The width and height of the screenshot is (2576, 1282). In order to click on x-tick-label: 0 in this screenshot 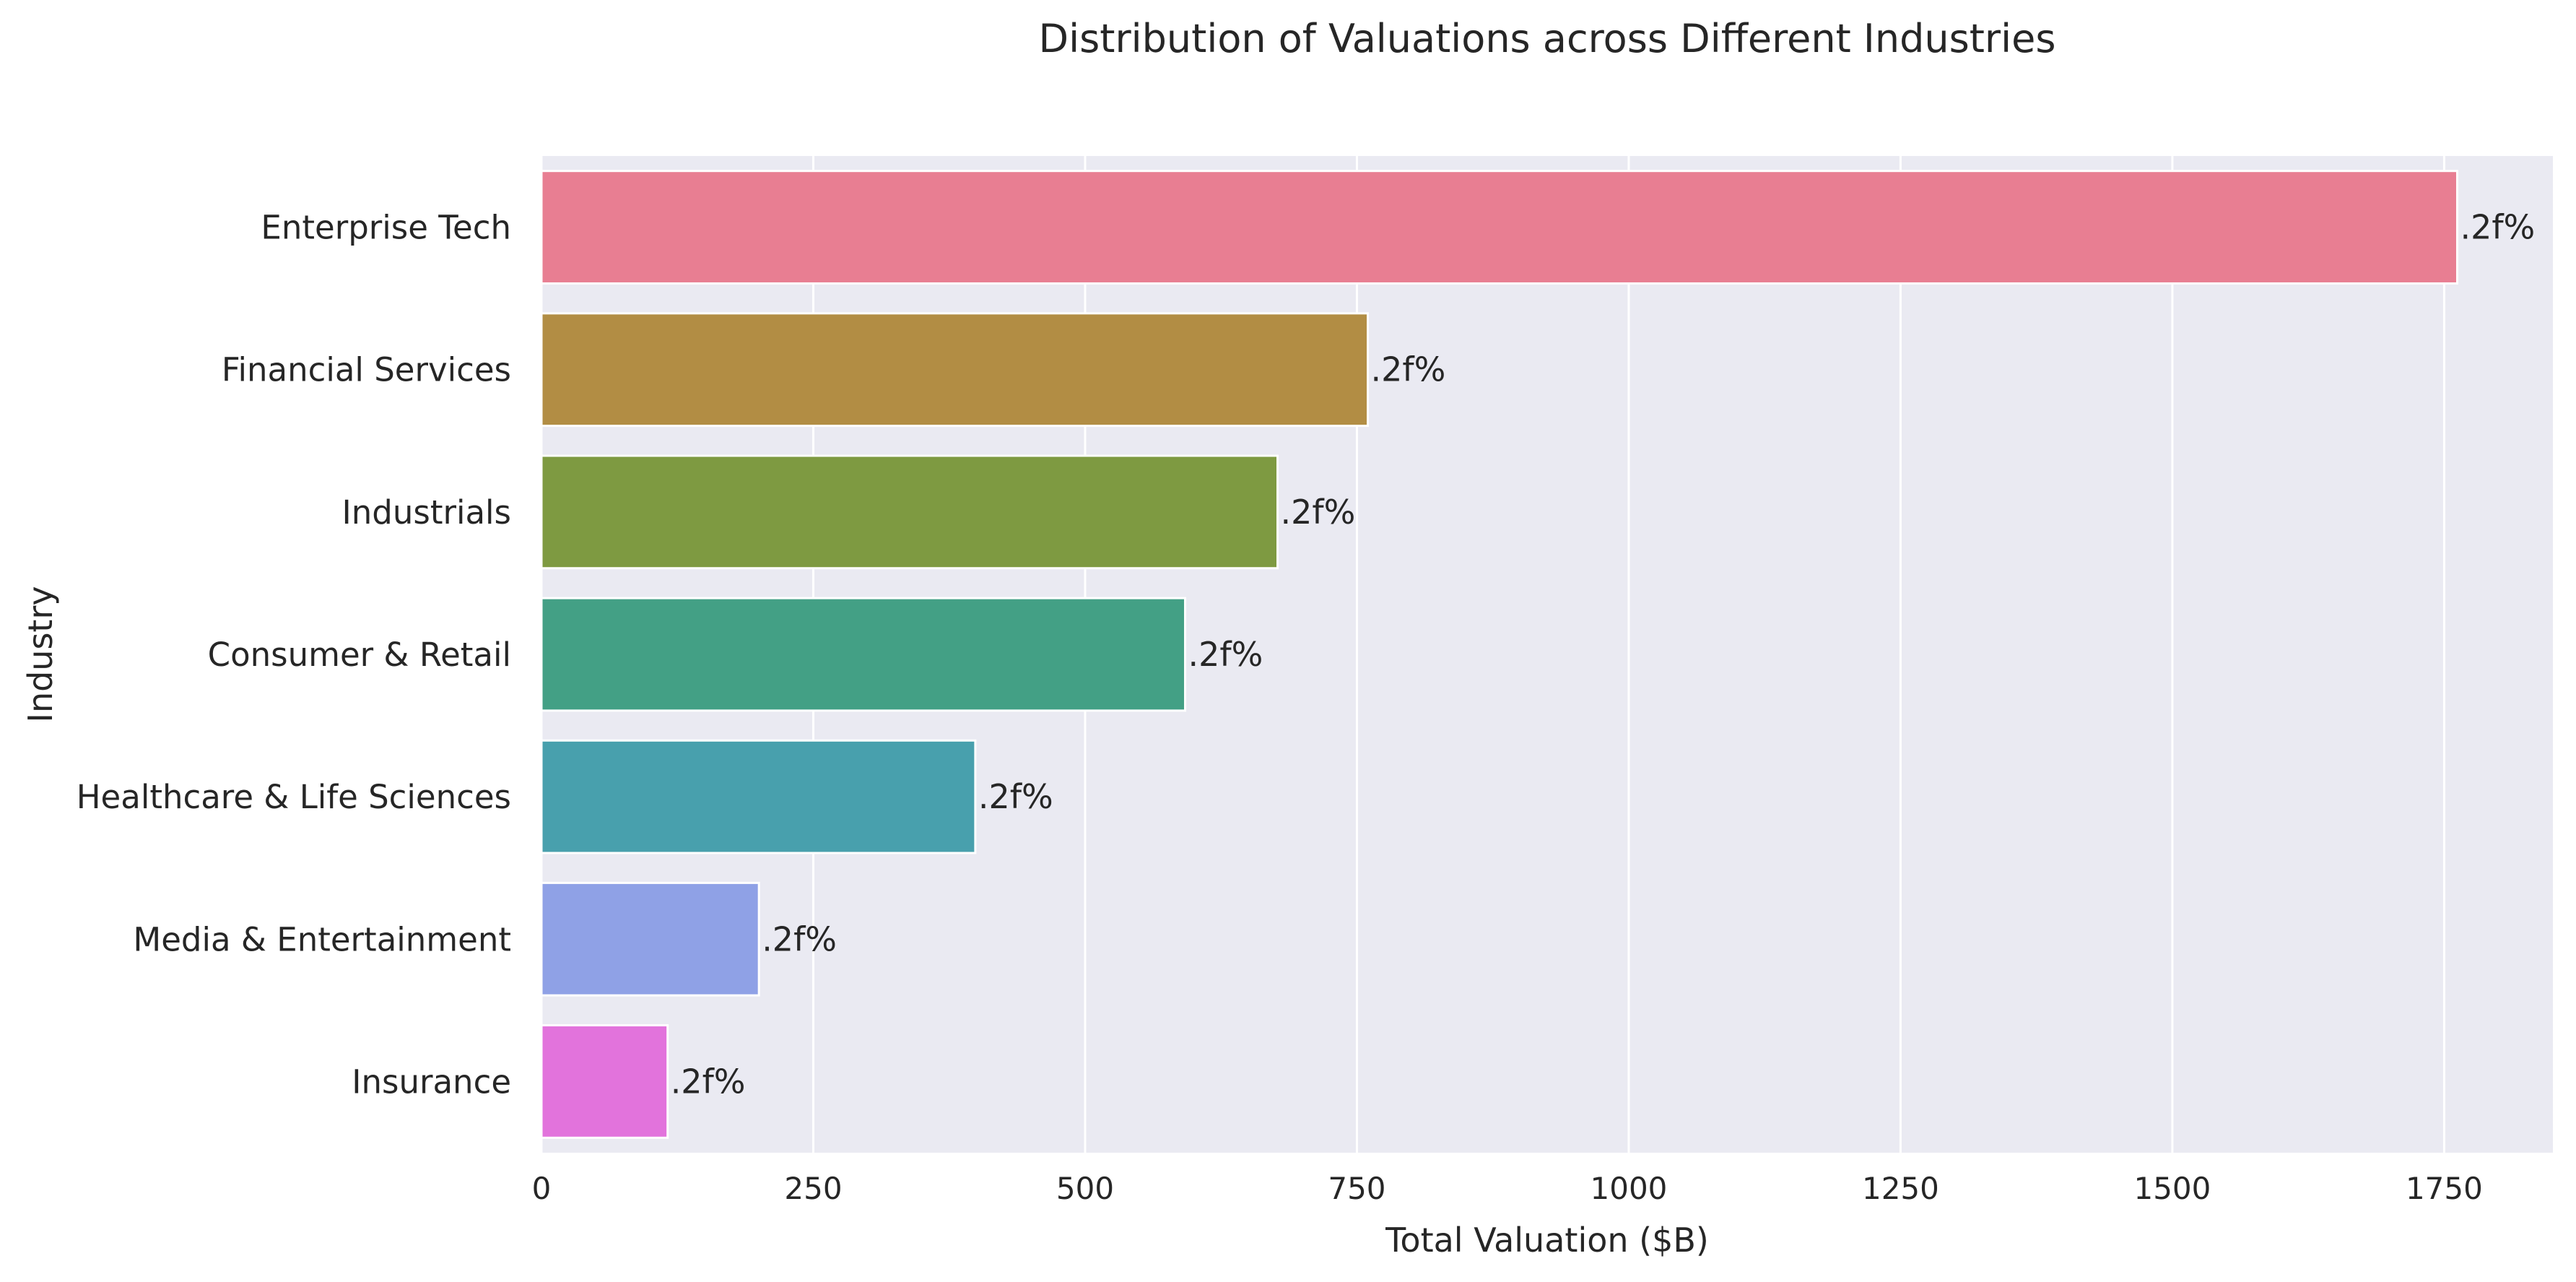, I will do `click(542, 1188)`.